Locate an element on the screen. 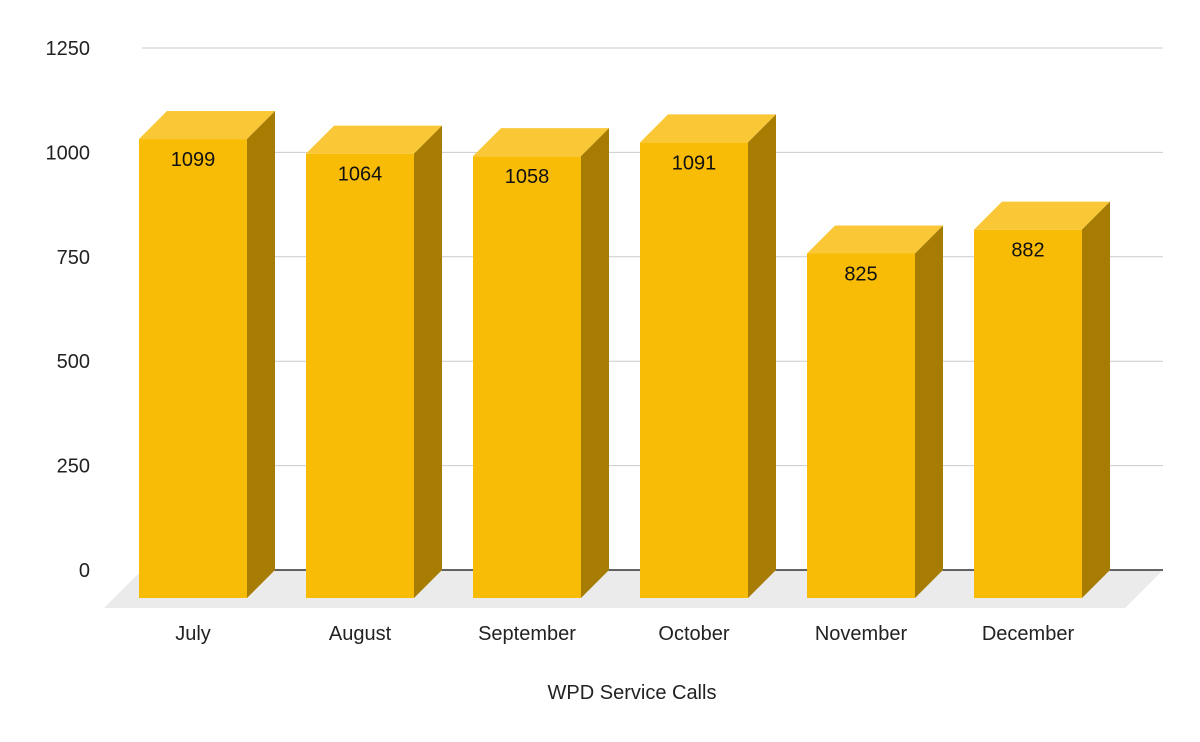  data-label: 1091 is located at coordinates (694, 163).